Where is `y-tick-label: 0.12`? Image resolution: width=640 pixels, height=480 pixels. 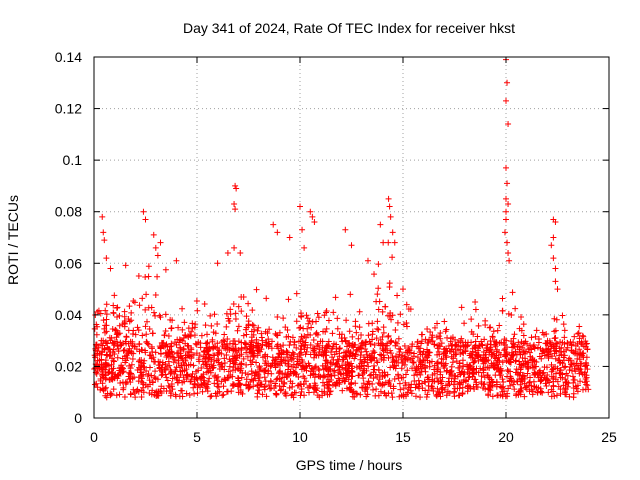
y-tick-label: 0.12 is located at coordinates (68, 109).